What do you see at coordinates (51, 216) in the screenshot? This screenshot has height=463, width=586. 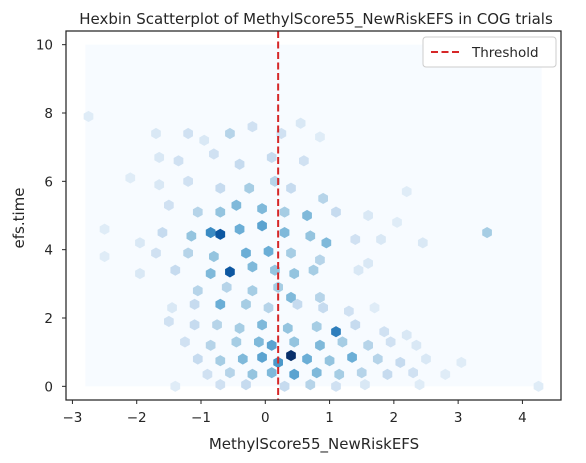 I see `y-axis-ticks: 0 2 4 6 8 10` at bounding box center [51, 216].